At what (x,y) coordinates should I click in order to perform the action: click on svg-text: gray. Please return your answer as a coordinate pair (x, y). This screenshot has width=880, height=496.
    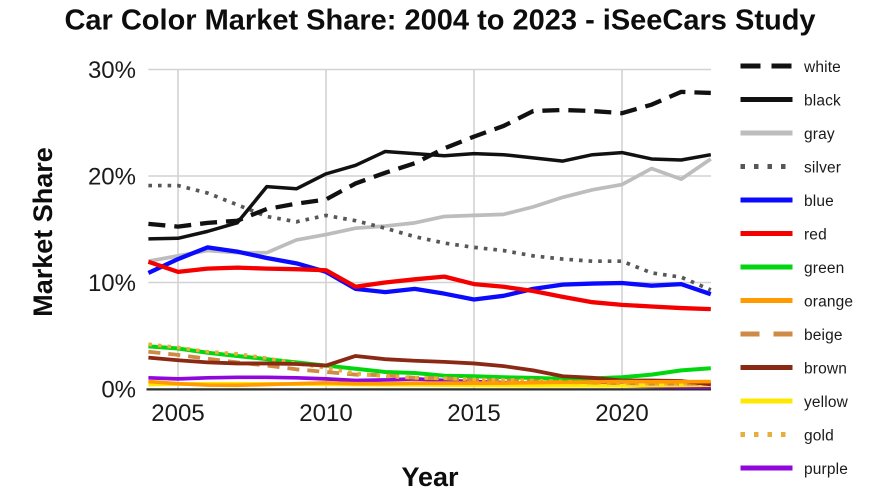
    Looking at the image, I should click on (819, 134).